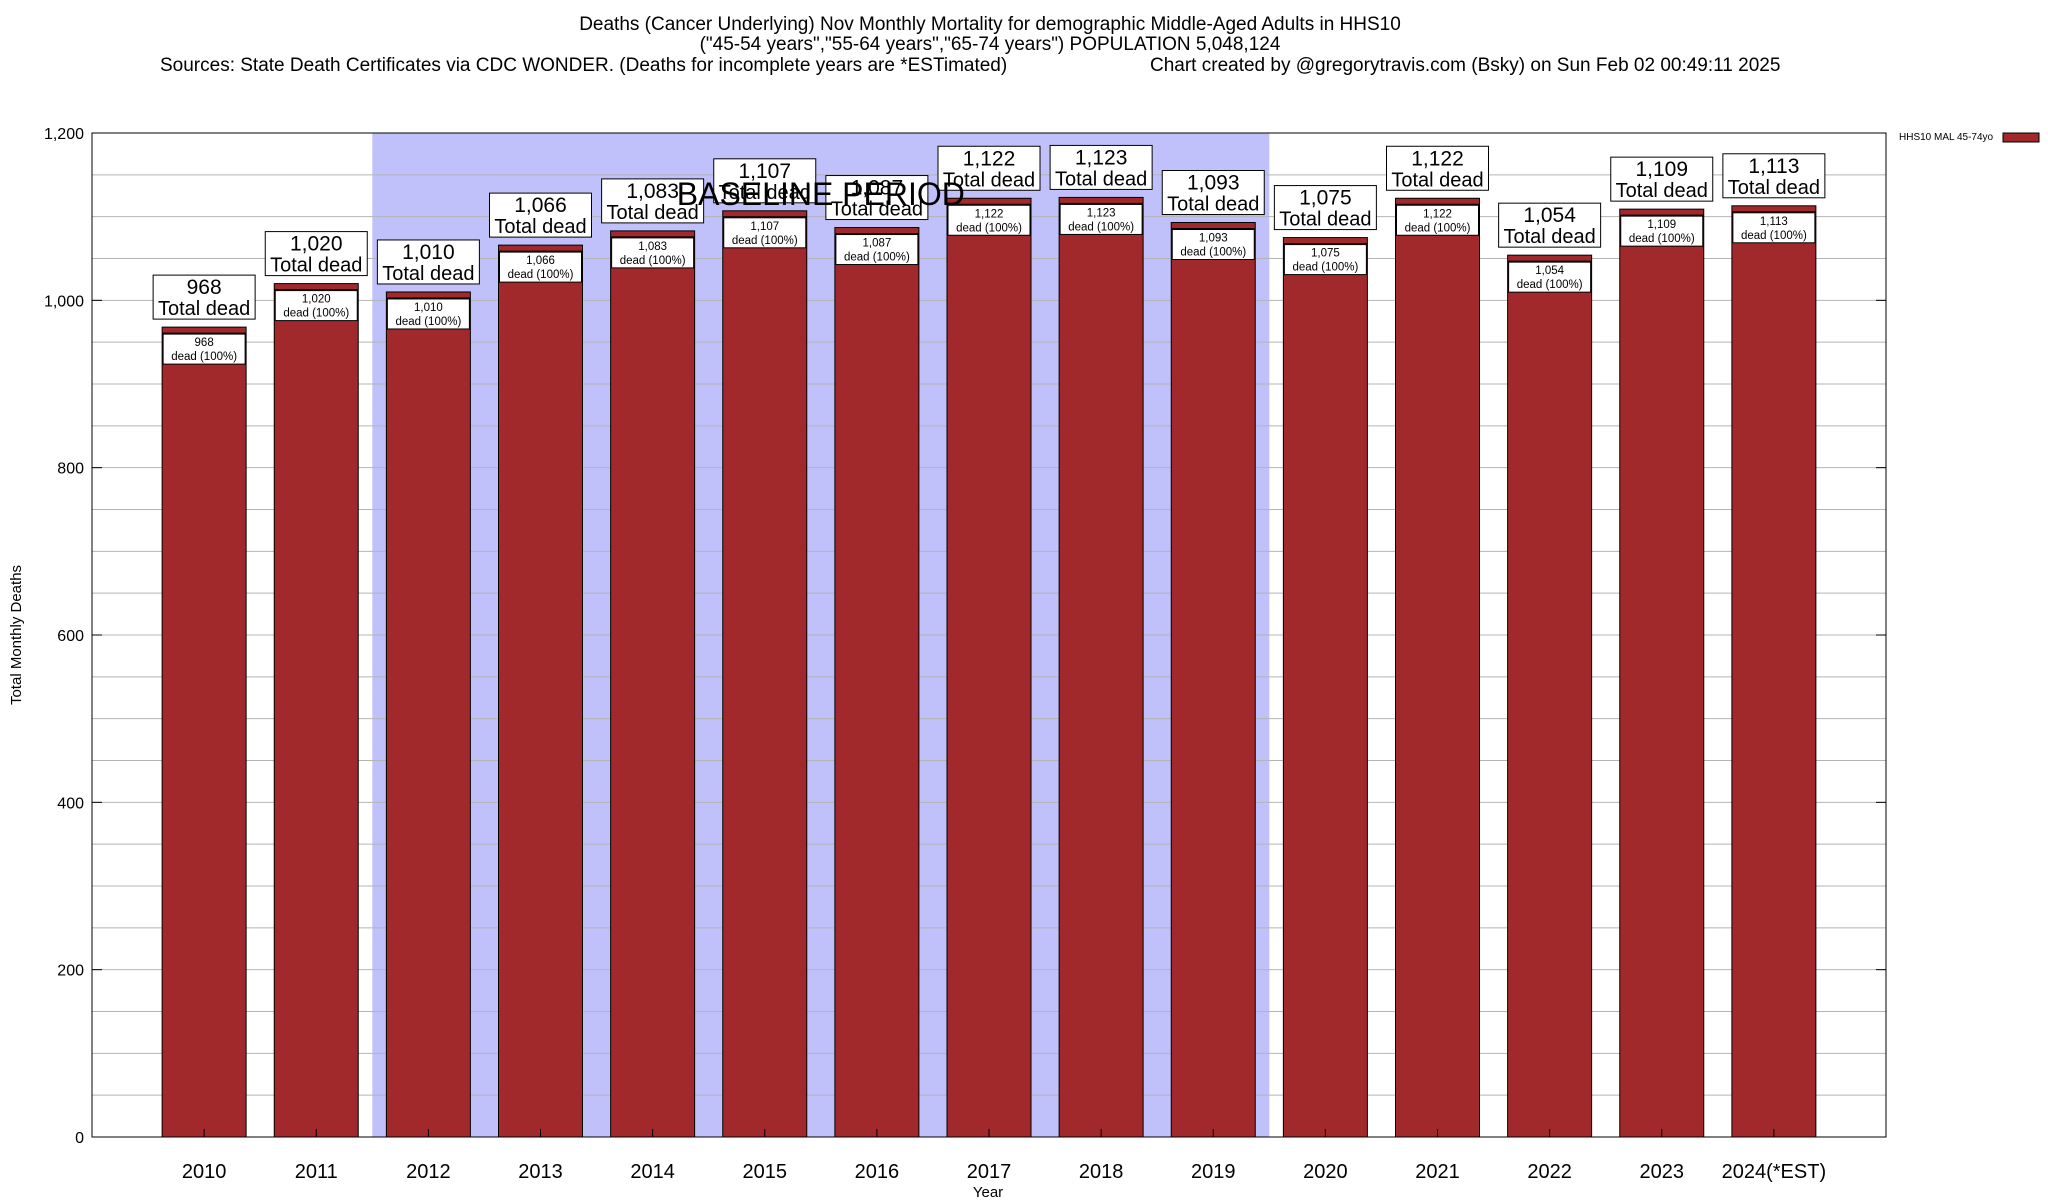 The width and height of the screenshot is (2048, 1200). What do you see at coordinates (316, 300) in the screenshot?
I see `inner-value-label: 1,020` at bounding box center [316, 300].